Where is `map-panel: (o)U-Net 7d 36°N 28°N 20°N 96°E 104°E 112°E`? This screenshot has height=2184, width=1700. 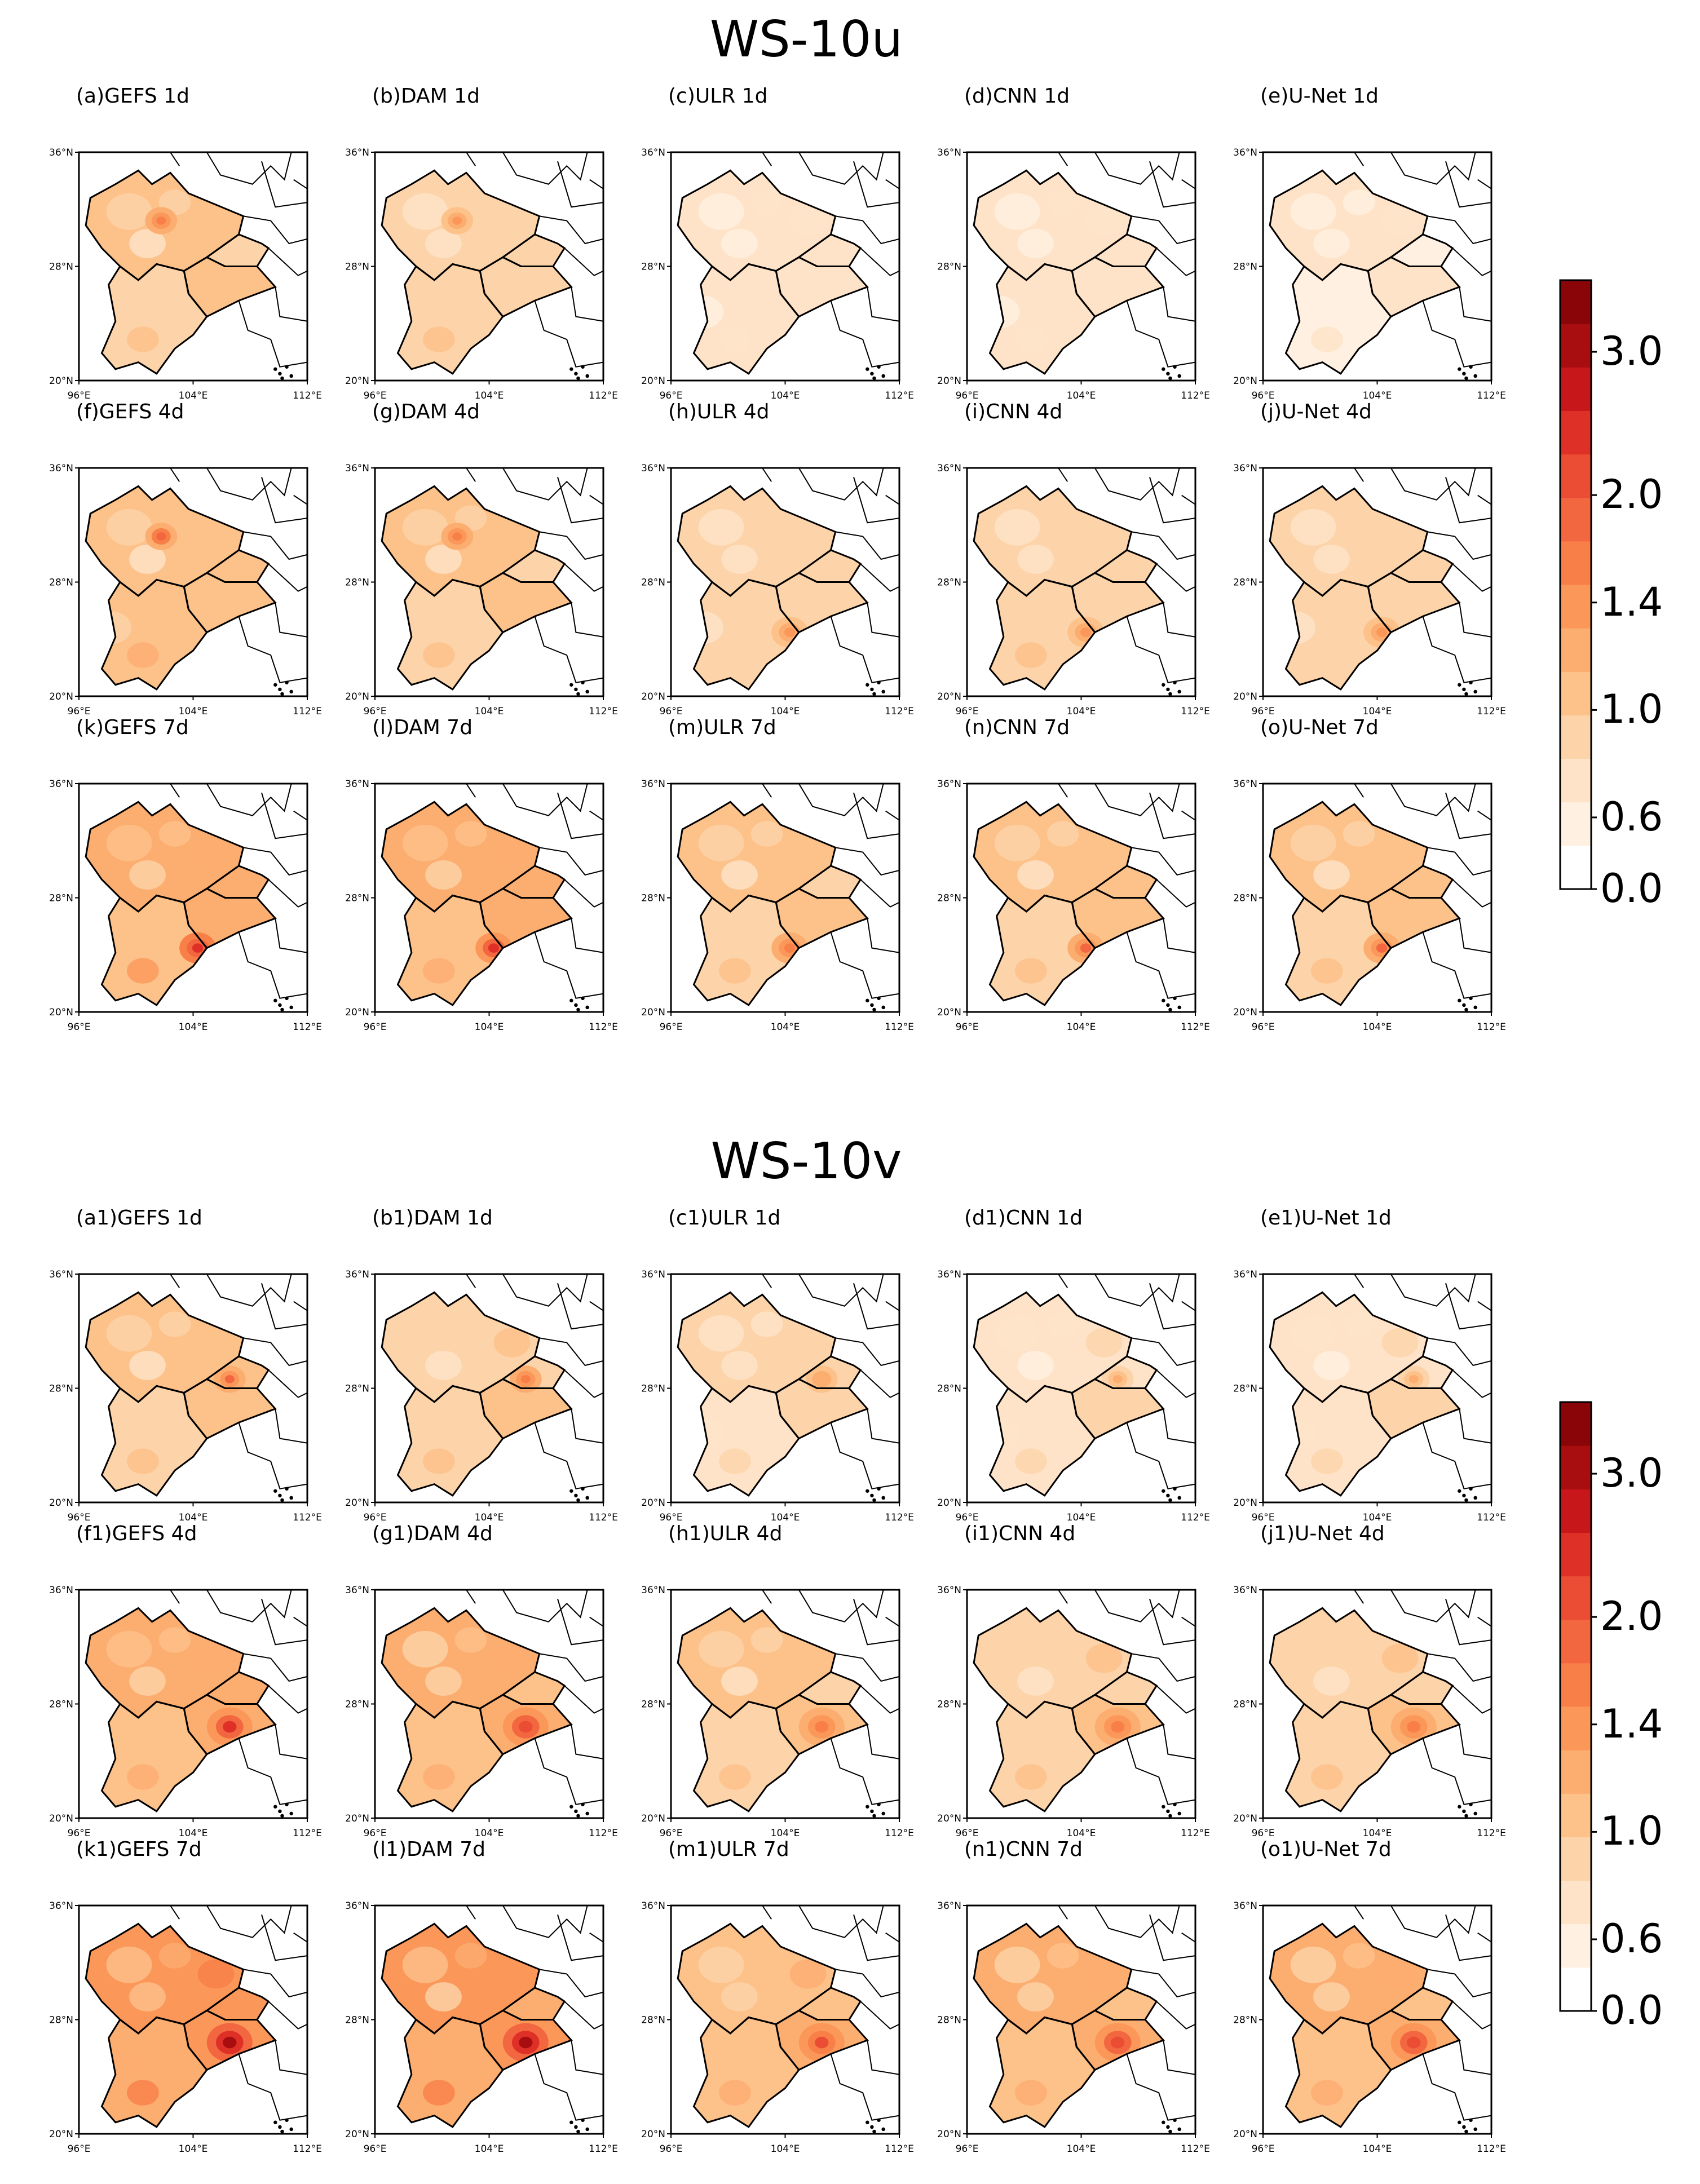 map-panel: (o)U-Net 7d 36°N 28°N 20°N 96°E 104°E 112°E is located at coordinates (1367, 874).